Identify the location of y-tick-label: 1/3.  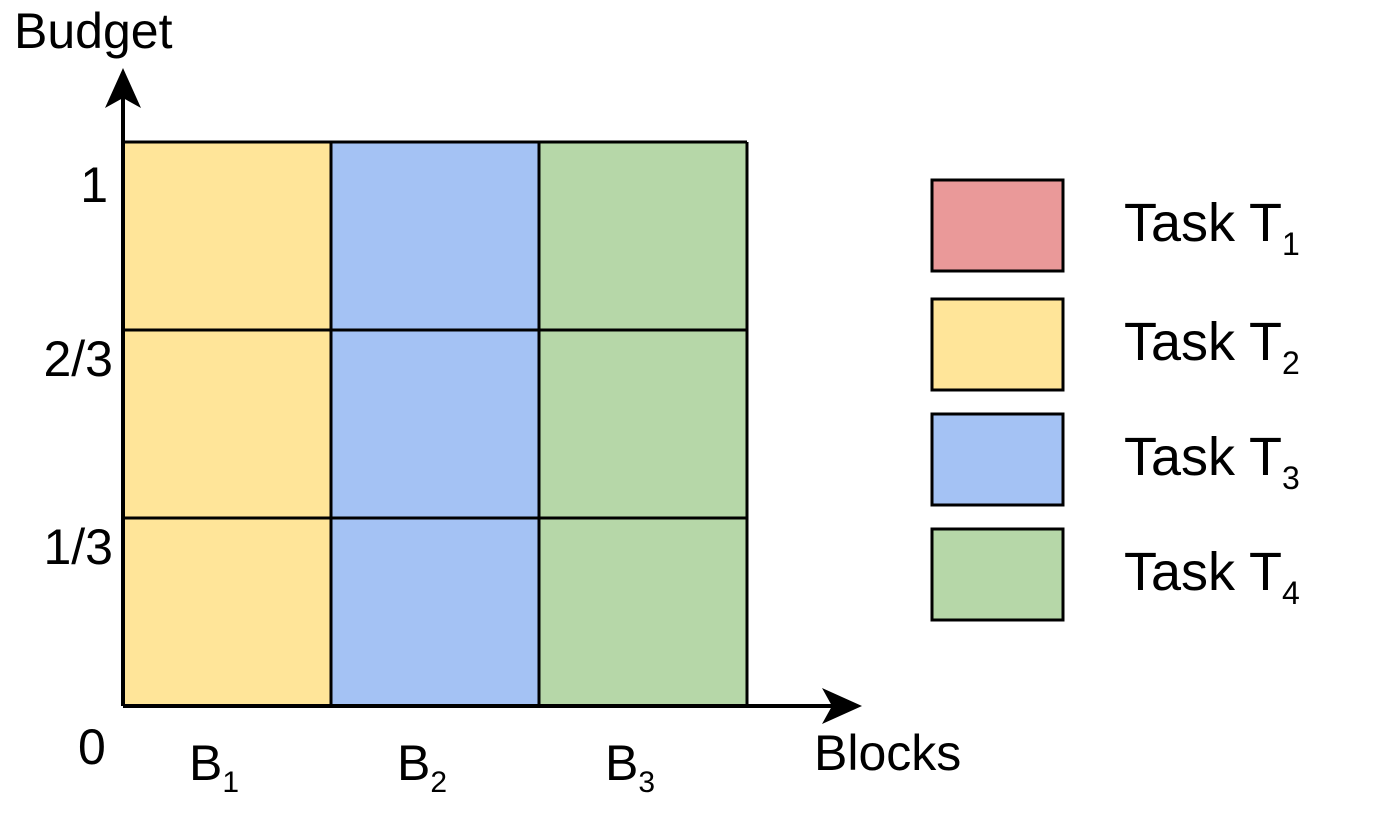
(78, 547).